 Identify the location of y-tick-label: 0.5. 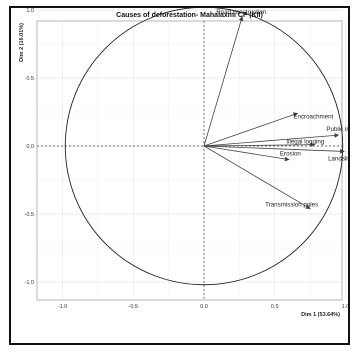
(30, 79).